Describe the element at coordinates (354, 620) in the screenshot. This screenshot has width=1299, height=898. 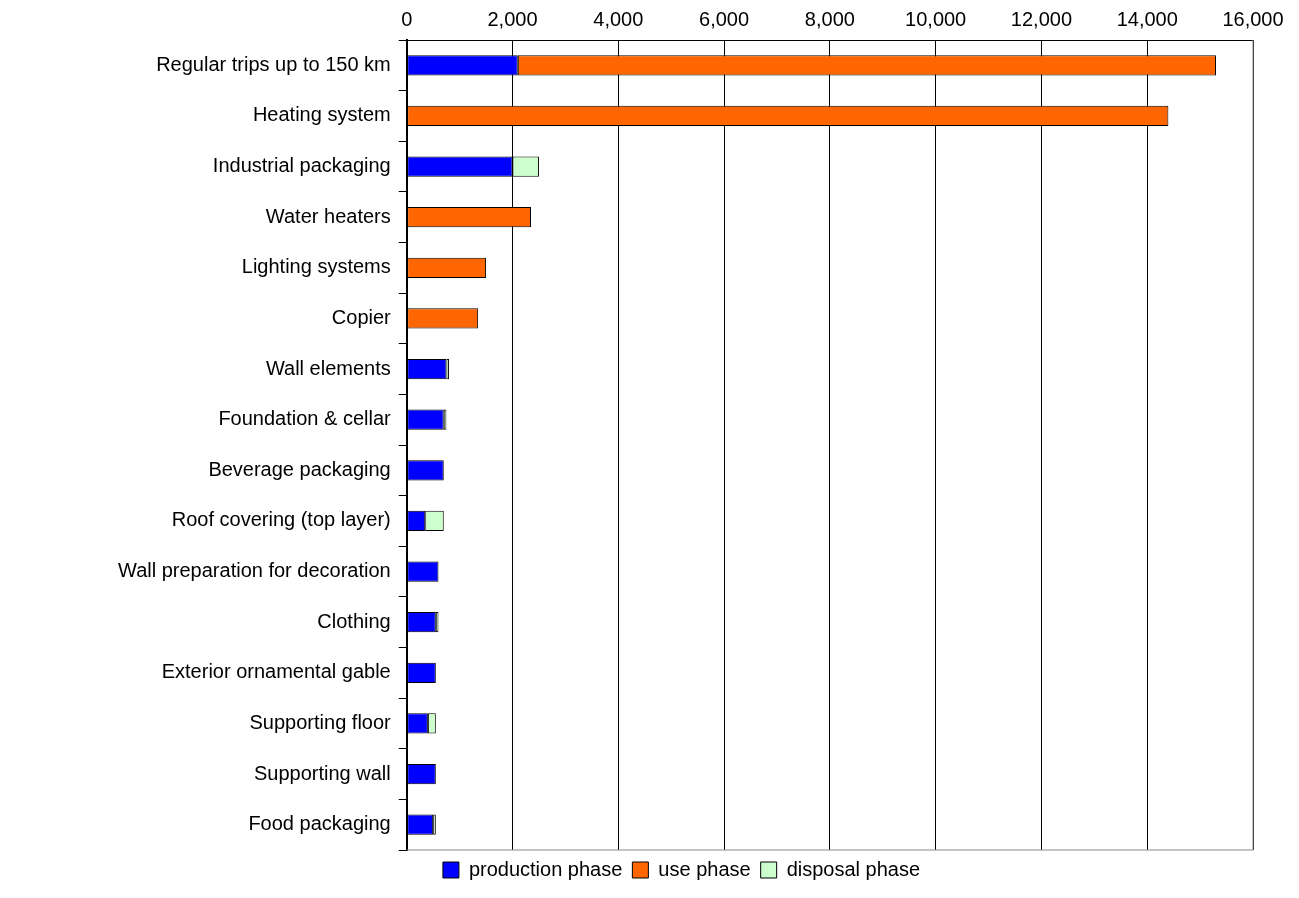
I see `y-tick-label: Clothing` at that location.